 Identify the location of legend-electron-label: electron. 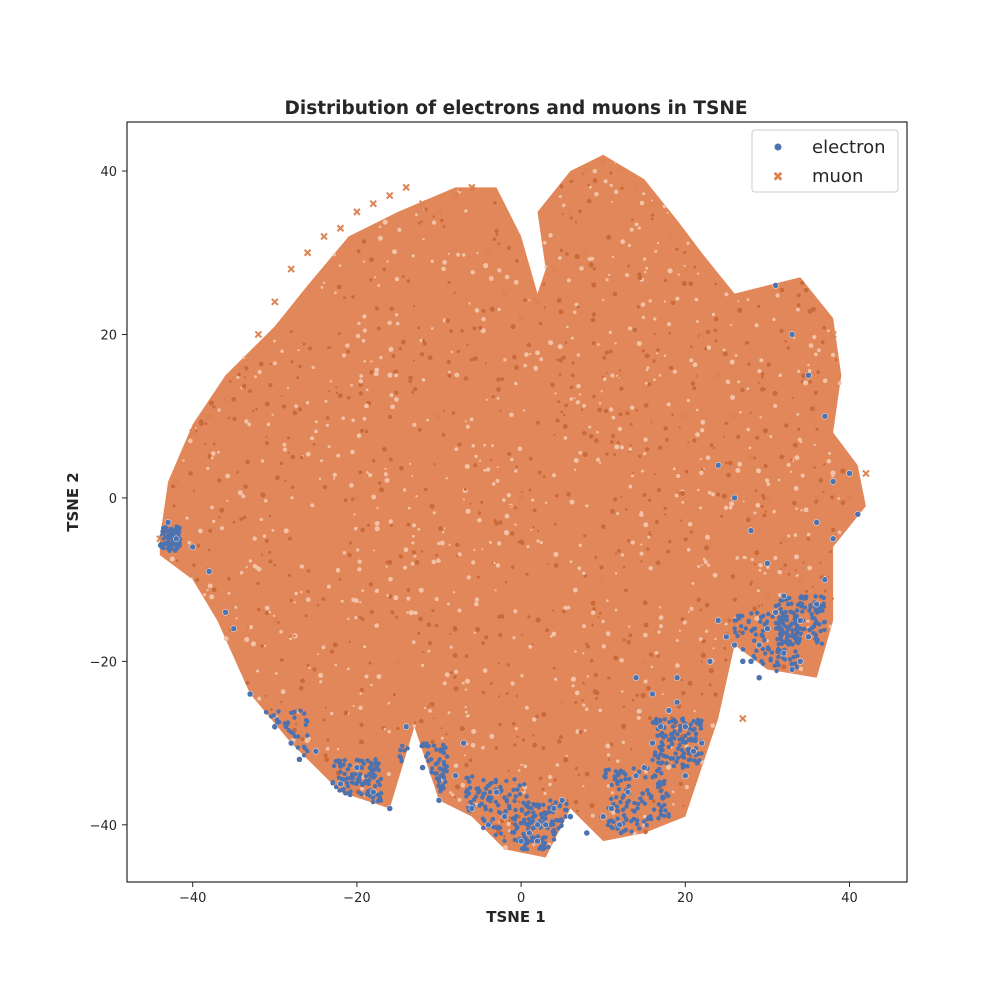
(849, 147).